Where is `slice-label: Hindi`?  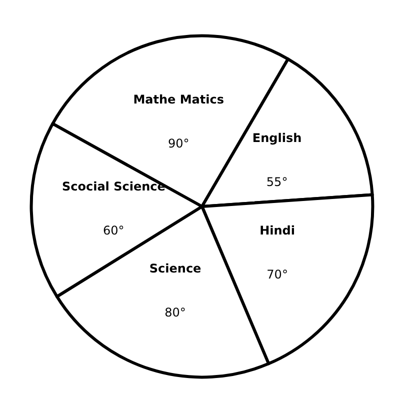 slice-label: Hindi is located at coordinates (278, 231).